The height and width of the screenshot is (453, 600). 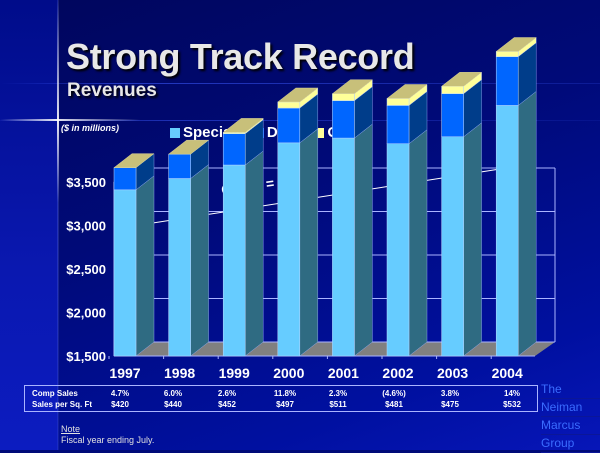 I want to click on x-tick-label: 1998, so click(x=179, y=373).